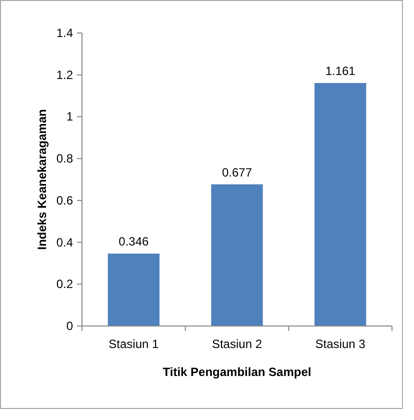 Image resolution: width=414 pixels, height=420 pixels. I want to click on data-label: 0.677, so click(237, 172).